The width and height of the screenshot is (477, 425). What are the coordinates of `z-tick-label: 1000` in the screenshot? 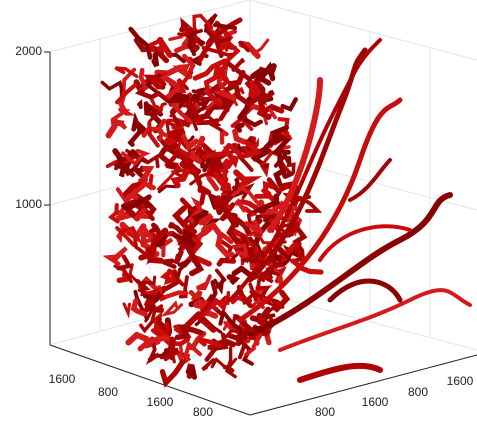 It's located at (28, 204).